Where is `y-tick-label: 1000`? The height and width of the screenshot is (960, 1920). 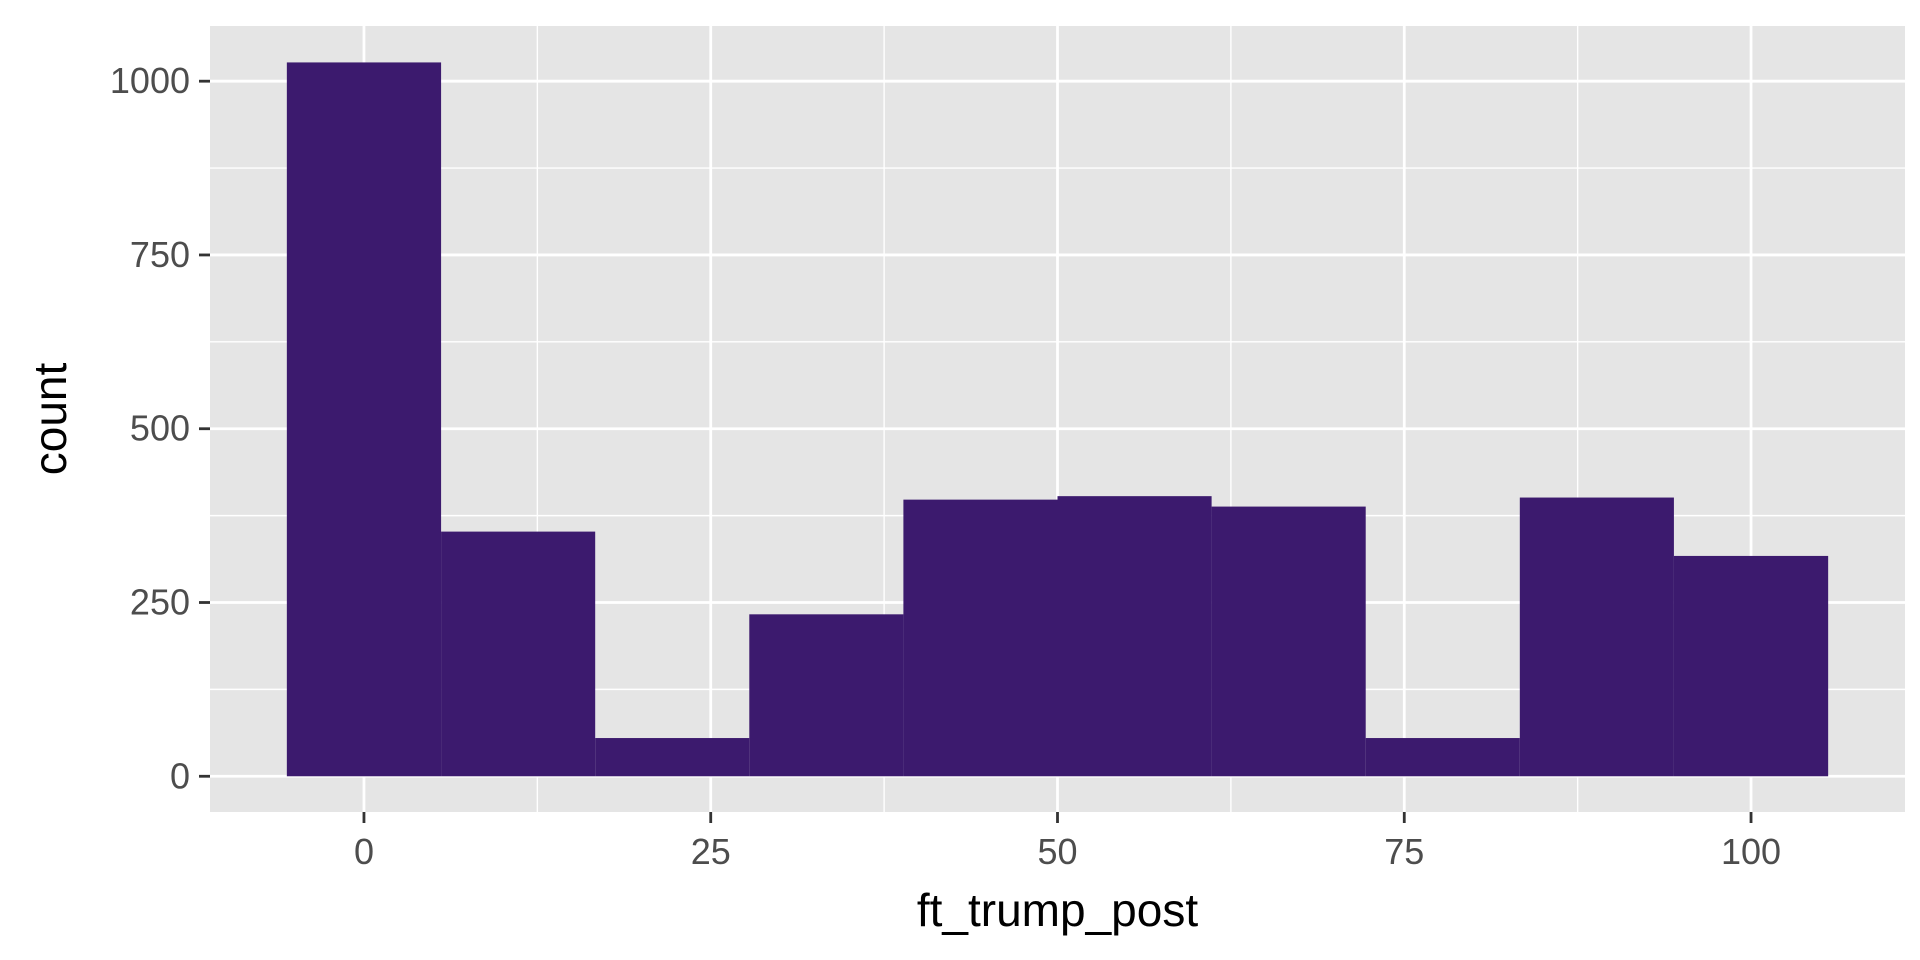 y-tick-label: 1000 is located at coordinates (150, 80).